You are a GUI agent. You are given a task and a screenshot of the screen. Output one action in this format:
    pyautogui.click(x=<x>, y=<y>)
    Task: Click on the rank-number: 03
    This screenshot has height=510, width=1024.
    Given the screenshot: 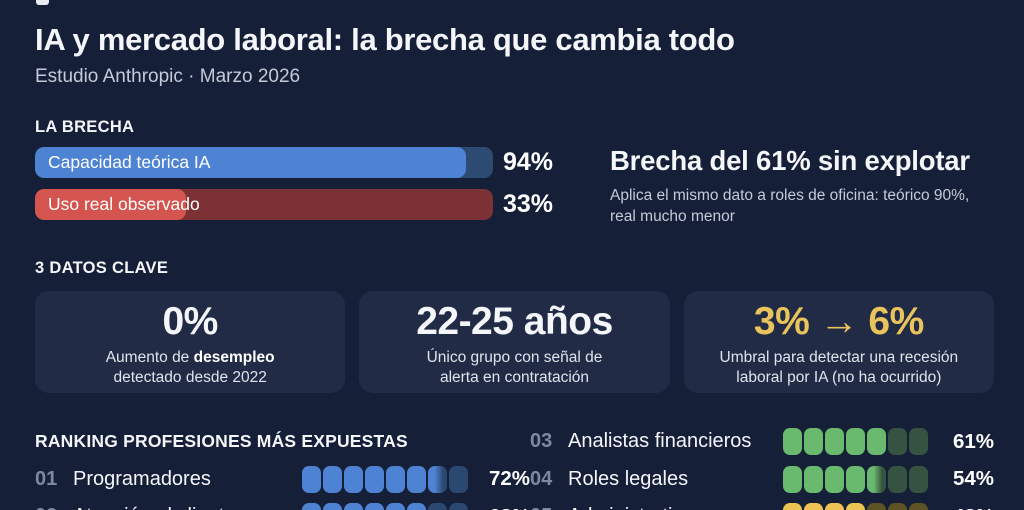 What is the action you would take?
    pyautogui.click(x=541, y=441)
    